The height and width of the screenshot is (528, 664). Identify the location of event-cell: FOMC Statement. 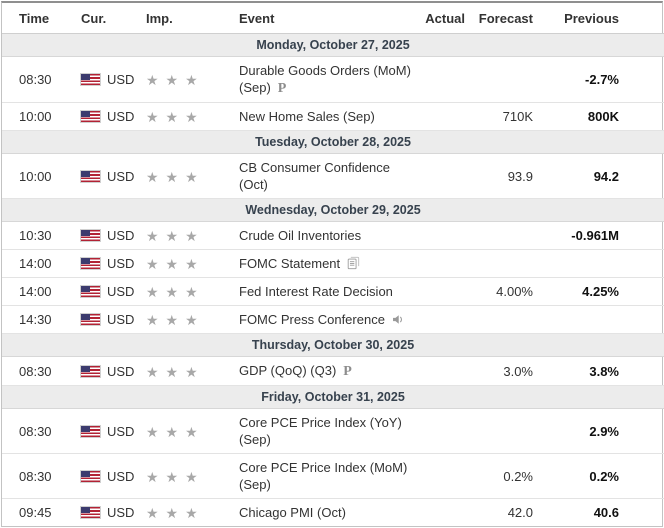
(325, 263).